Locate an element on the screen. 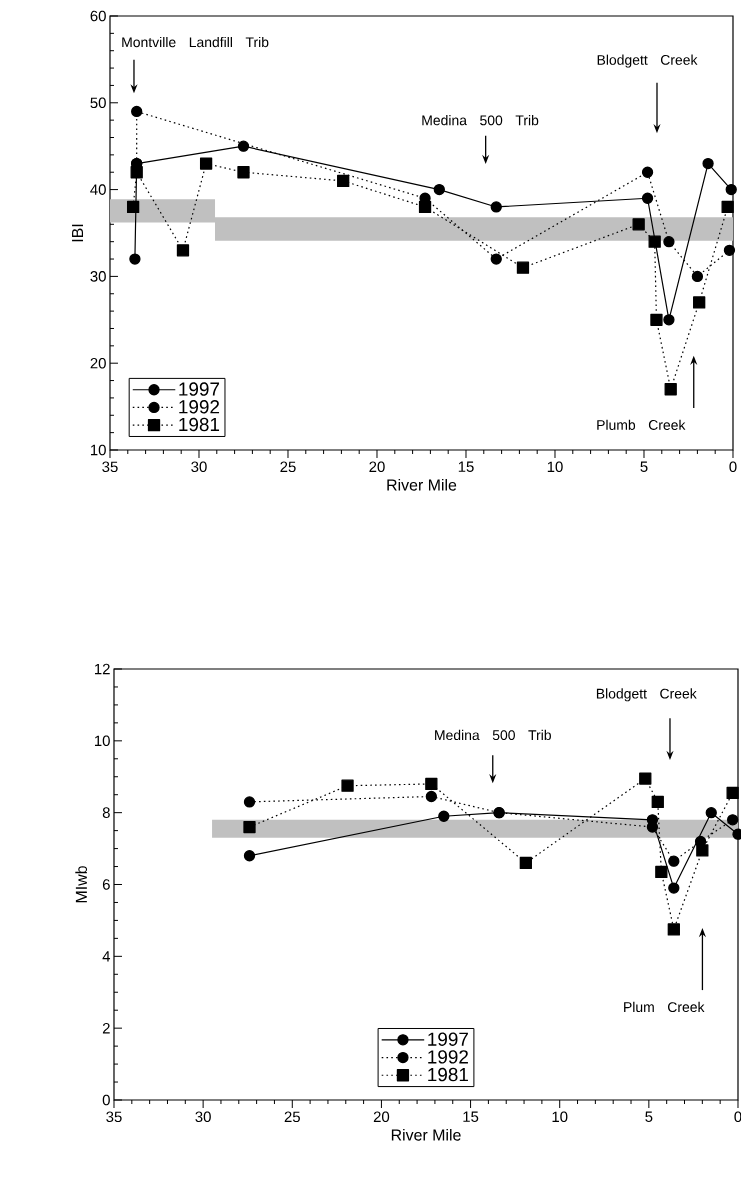  y-tick-label: 0 is located at coordinates (106, 1100).